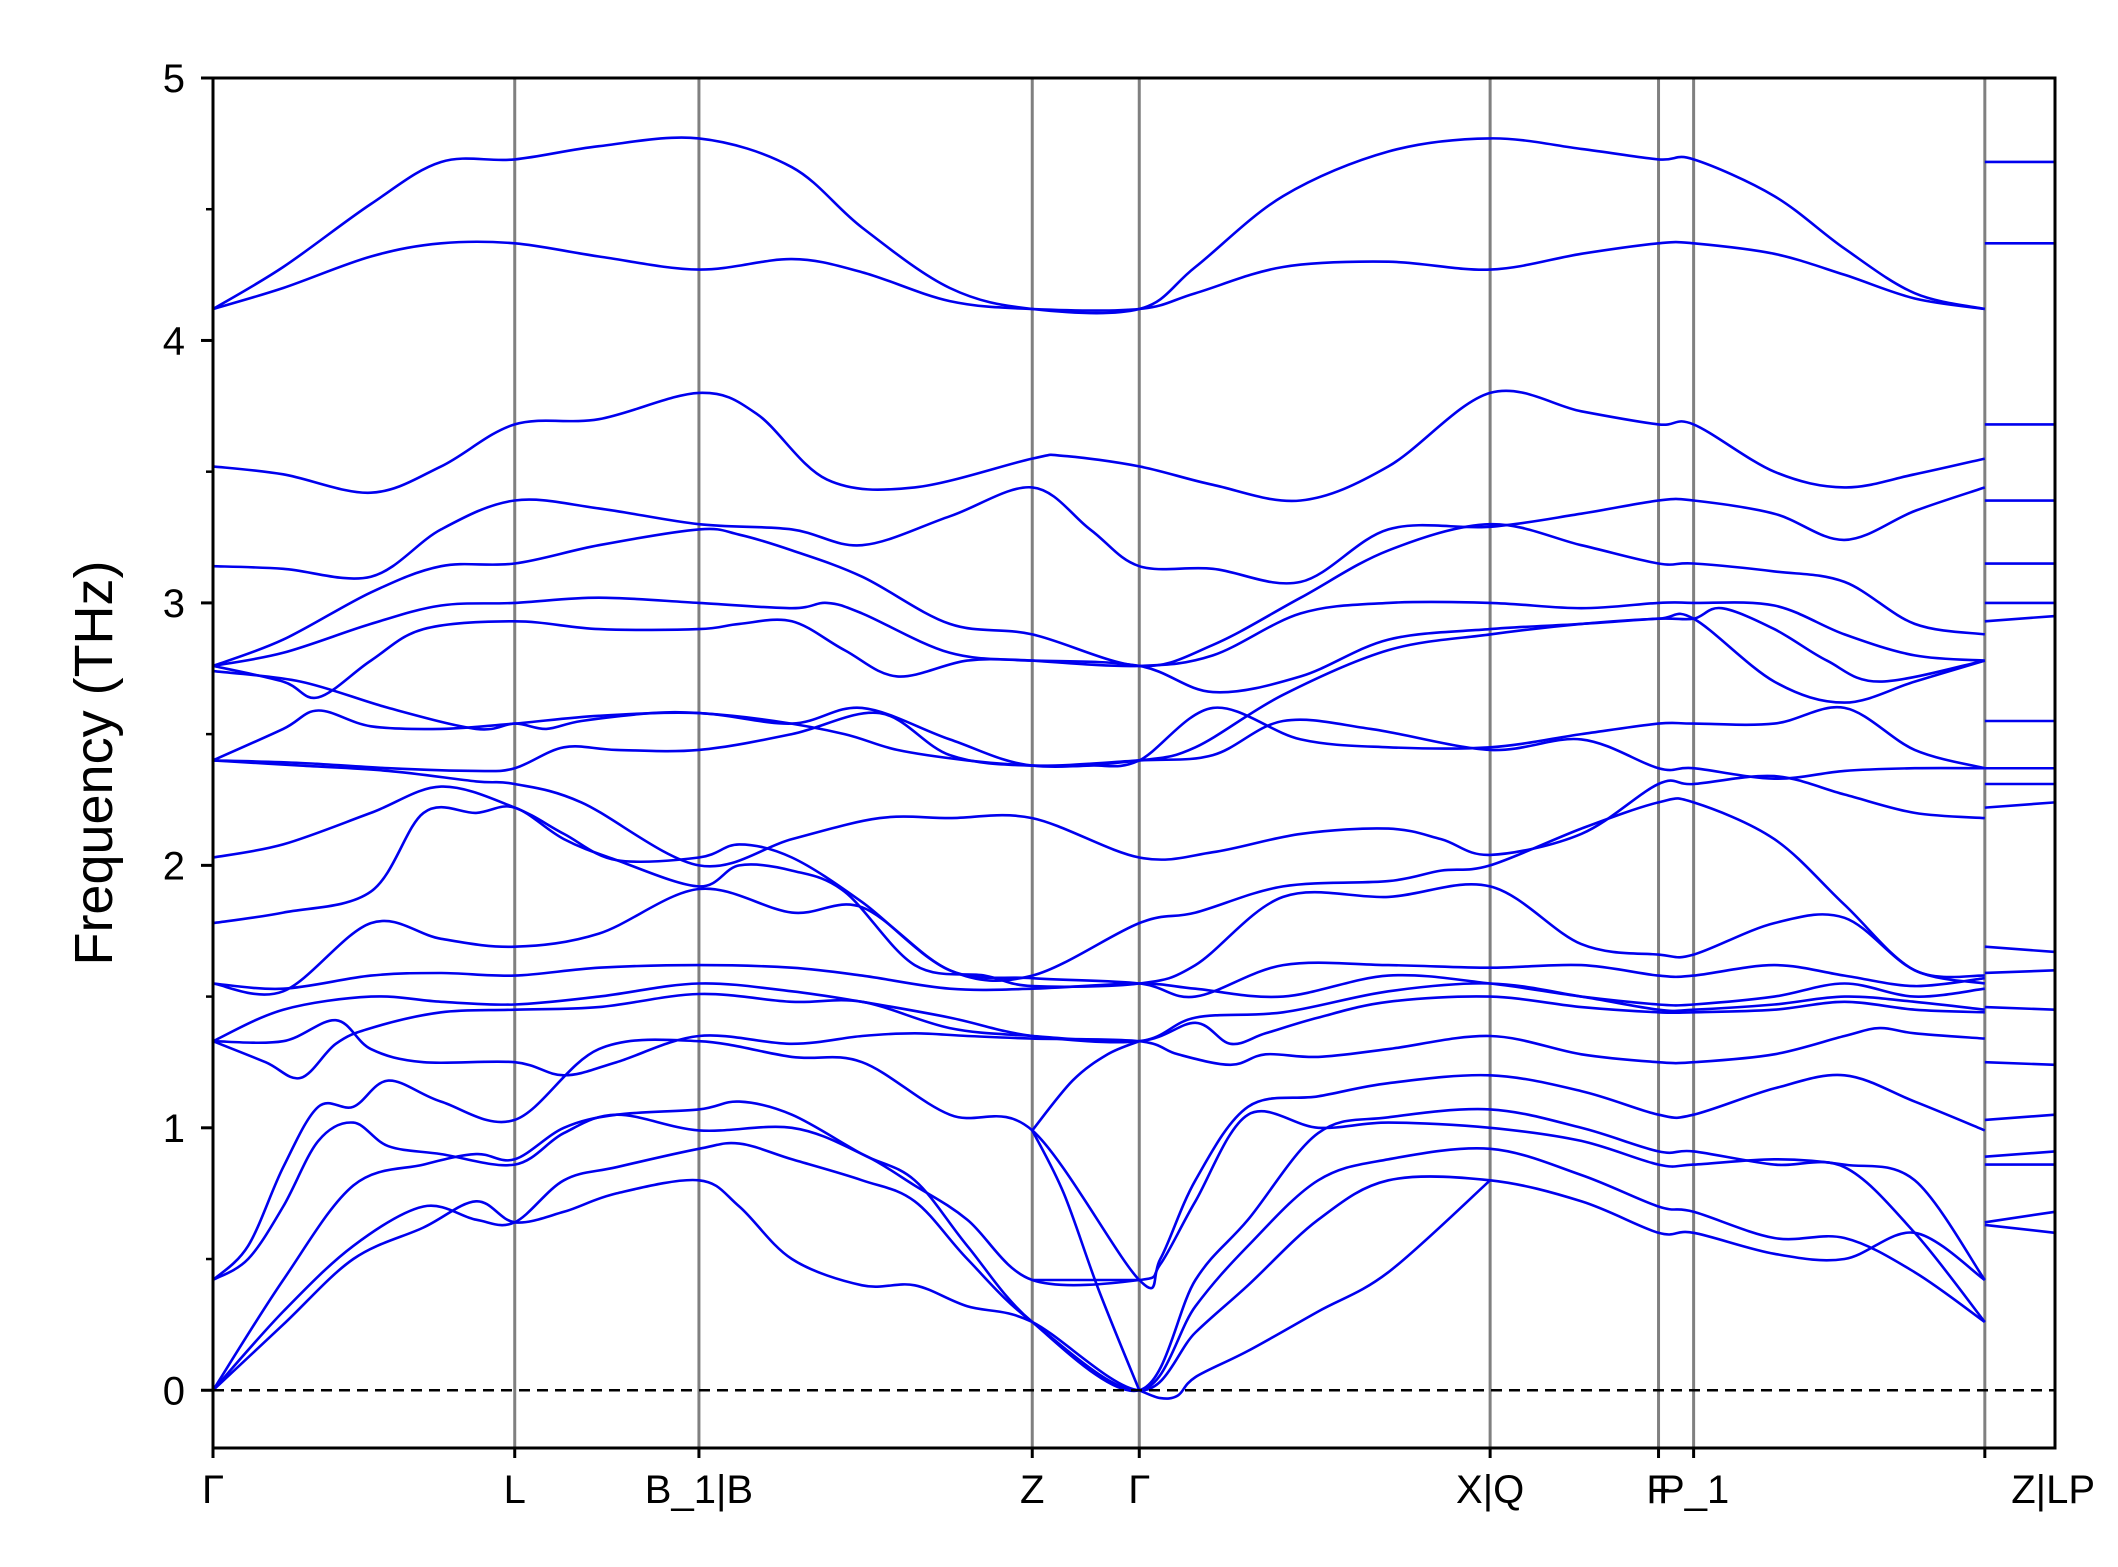  What do you see at coordinates (699, 1490) in the screenshot?
I see `x-tick-label: B_1|B` at bounding box center [699, 1490].